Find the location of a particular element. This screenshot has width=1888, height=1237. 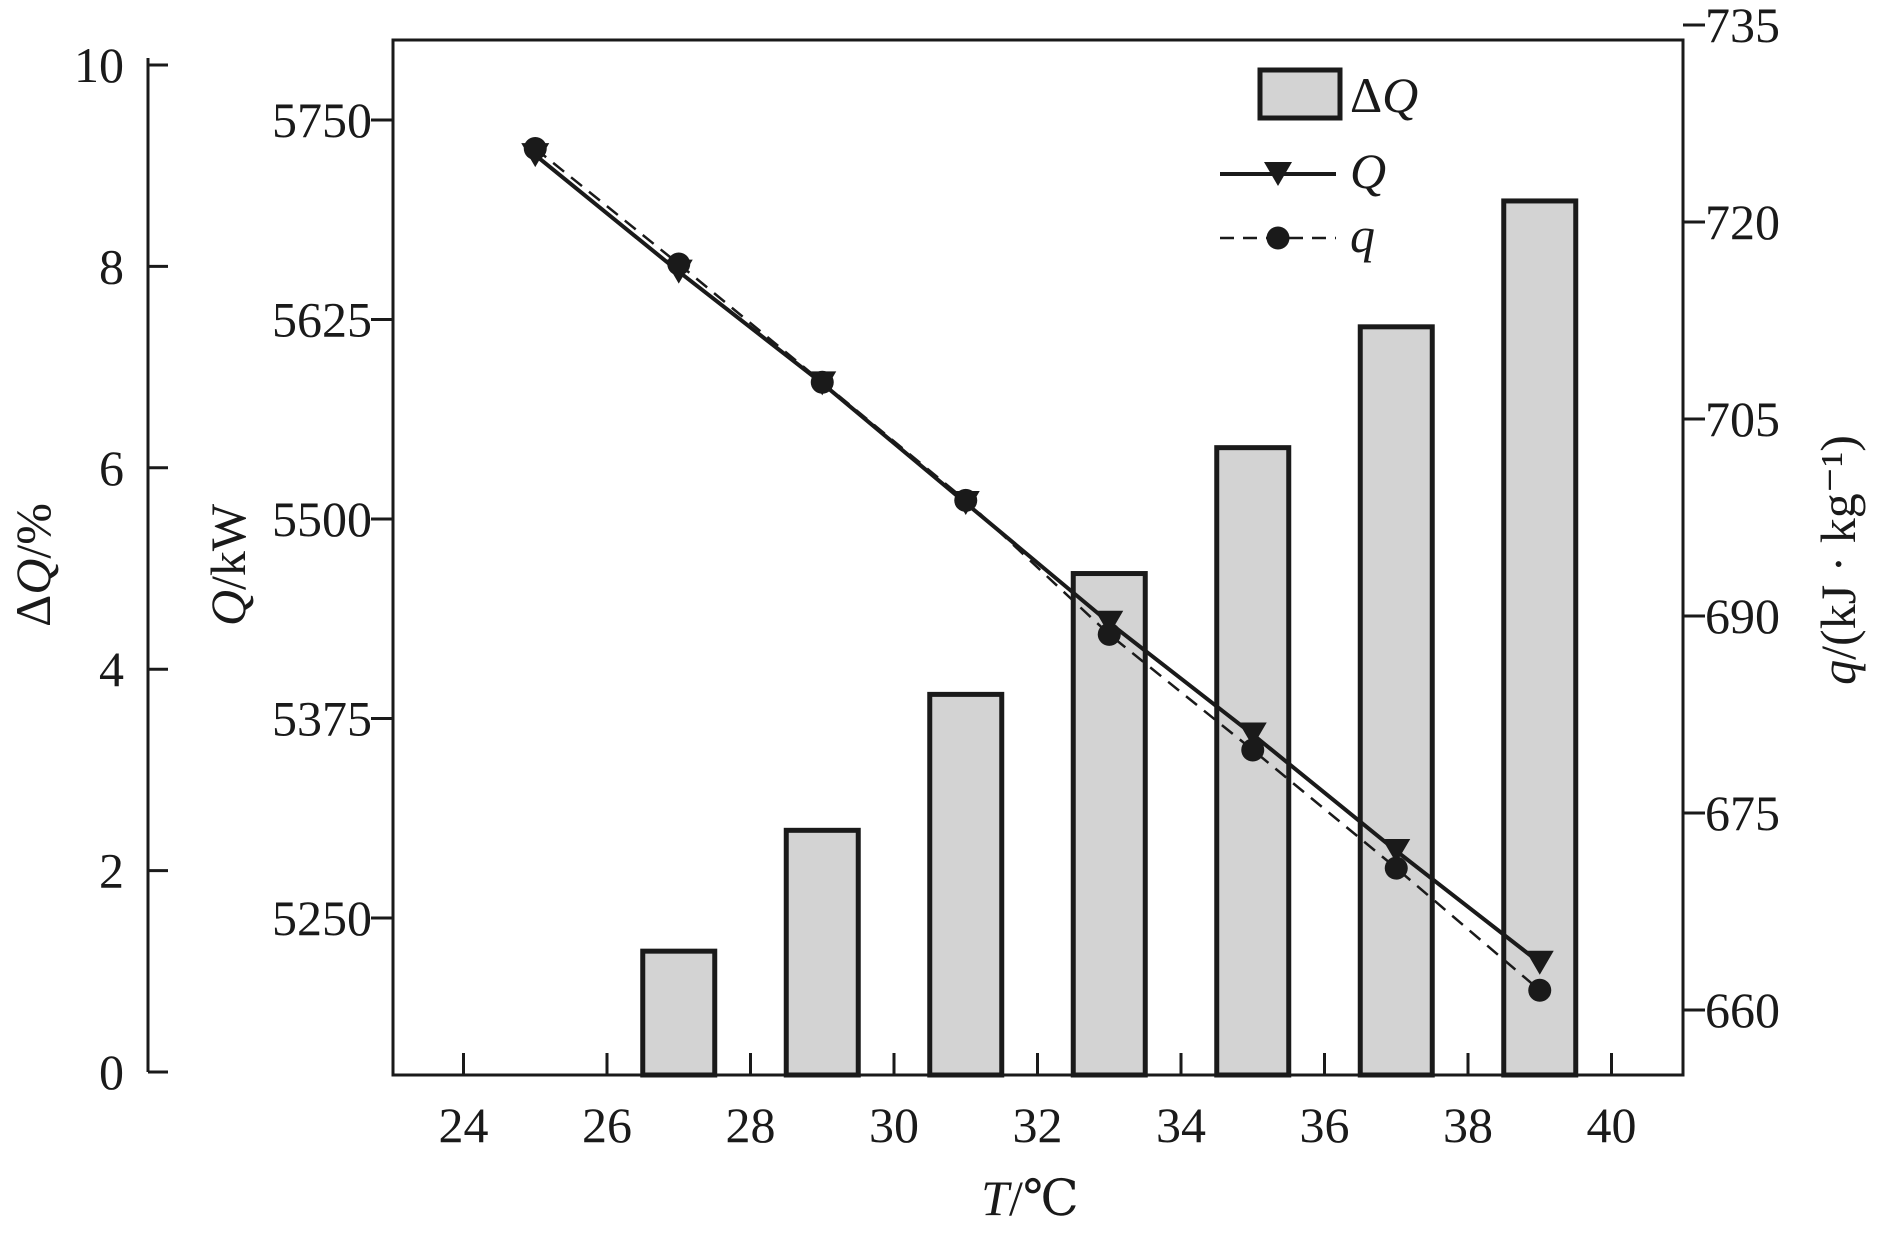

x-tick-label: 40 is located at coordinates (1612, 1125).